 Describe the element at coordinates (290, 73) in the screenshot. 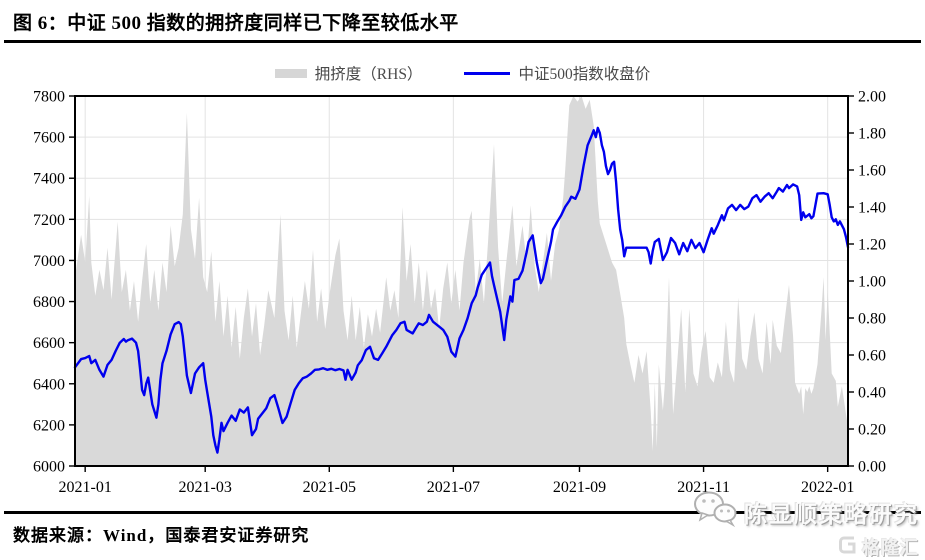

I see `area-swatch-icon` at that location.